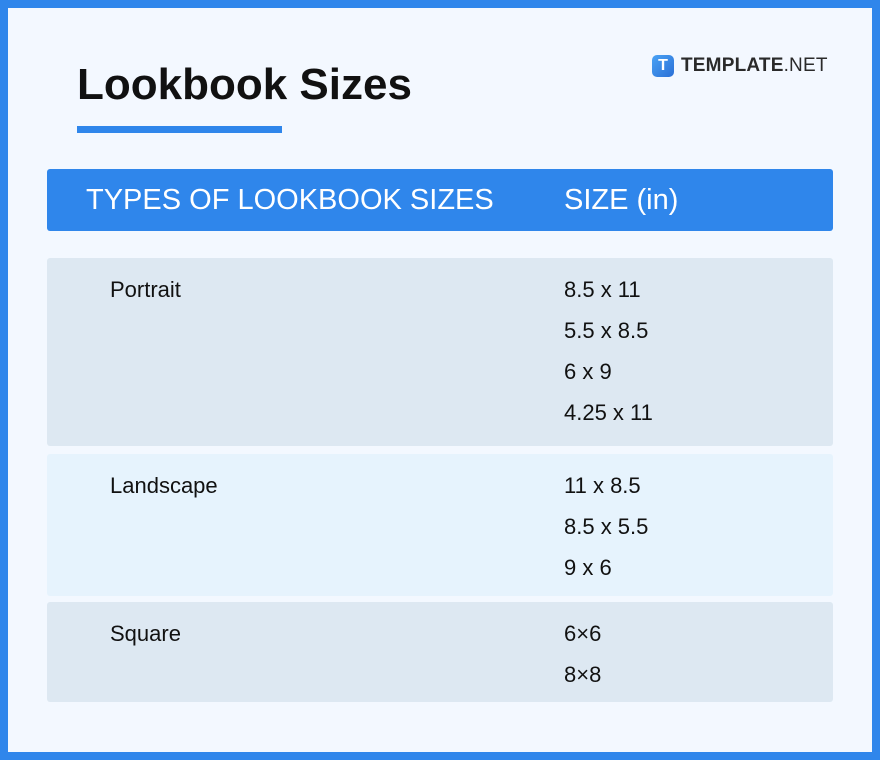 This screenshot has width=880, height=760. I want to click on size-value: 6×6, so click(583, 633).